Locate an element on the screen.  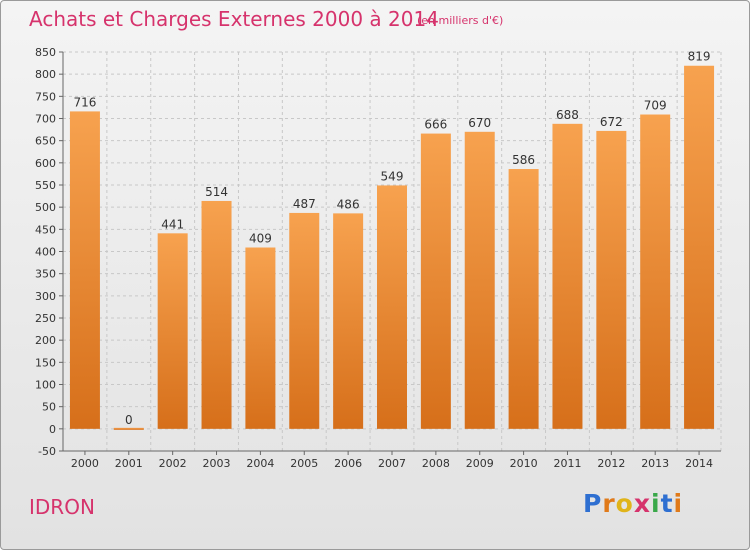
y-tick-label: 200 is located at coordinates (45, 340).